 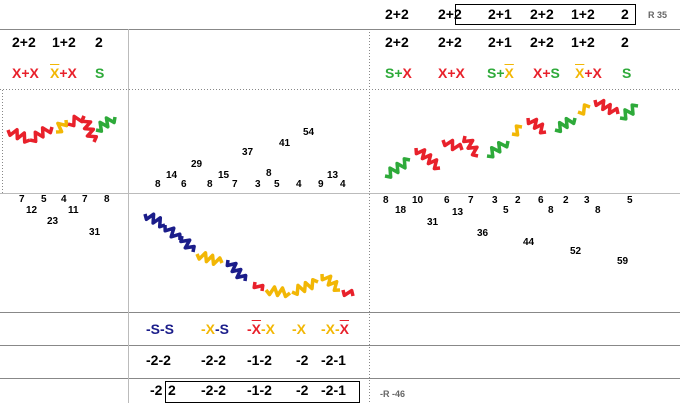 I want to click on pattern-label: -S-S, so click(x=160, y=329).